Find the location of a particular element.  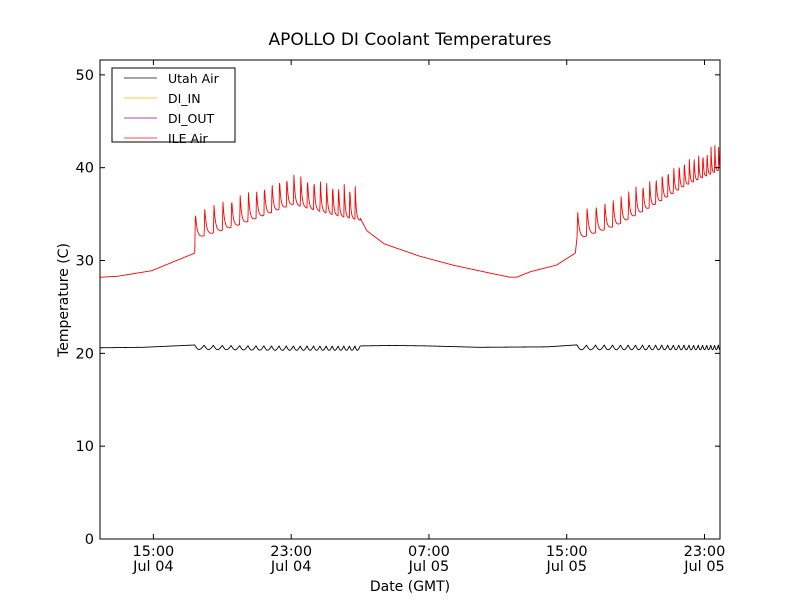

y-tick-label: 20 is located at coordinates (85, 354).